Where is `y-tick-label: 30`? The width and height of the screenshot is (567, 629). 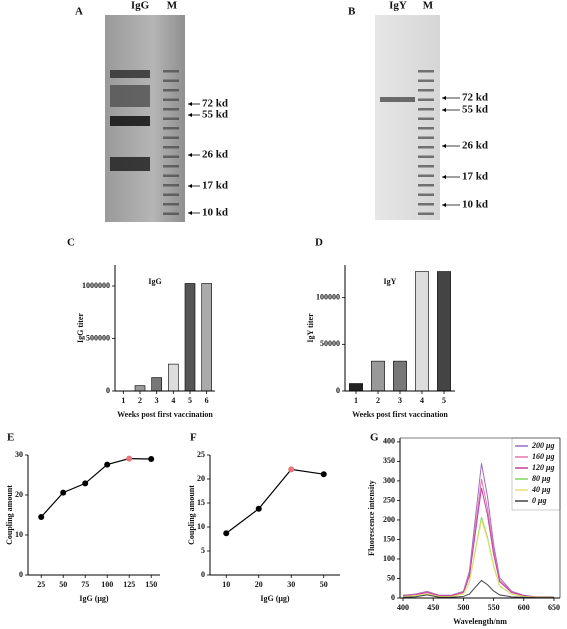 y-tick-label: 30 is located at coordinates (19, 454).